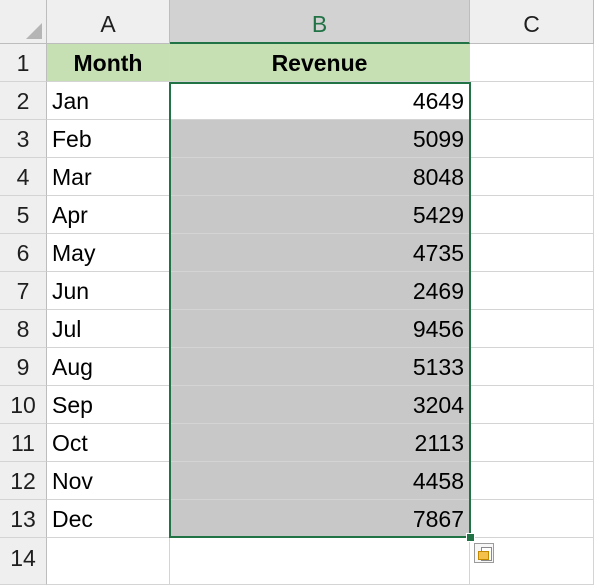  I want to click on row-header: 8, so click(23, 329).